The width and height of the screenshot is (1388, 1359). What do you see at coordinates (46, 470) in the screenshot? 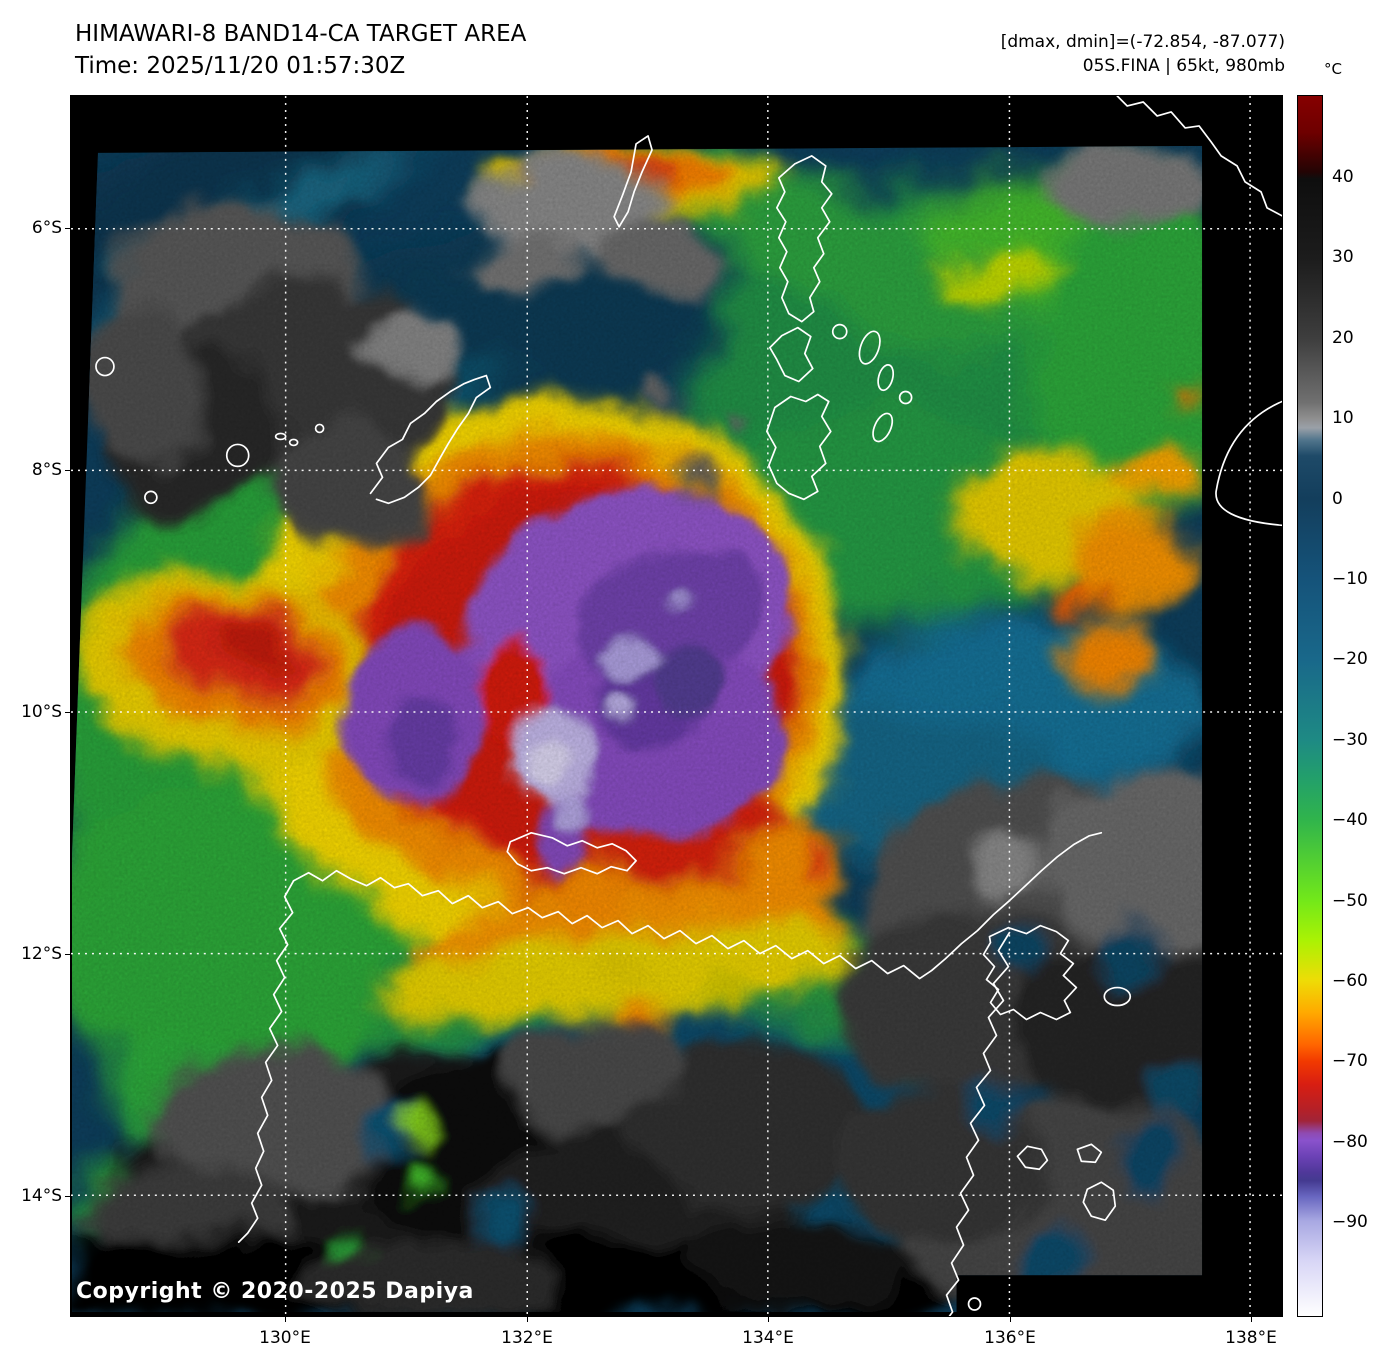
I see `lat-tick-label: 8°S` at bounding box center [46, 470].